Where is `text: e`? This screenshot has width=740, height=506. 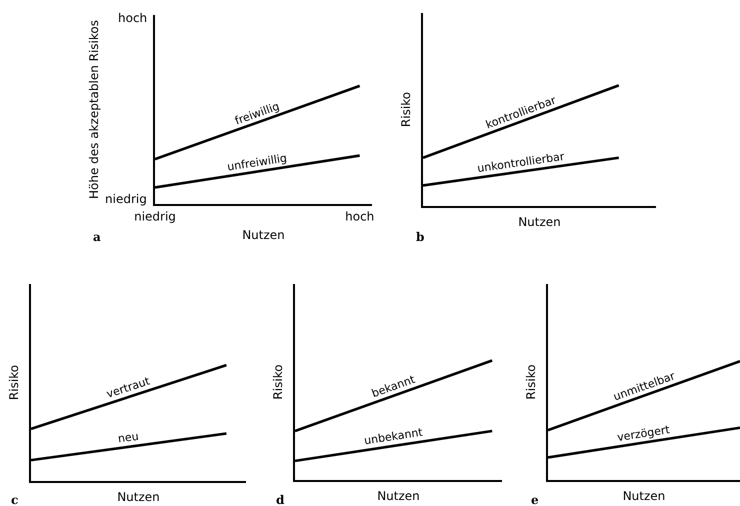 text: e is located at coordinates (535, 499).